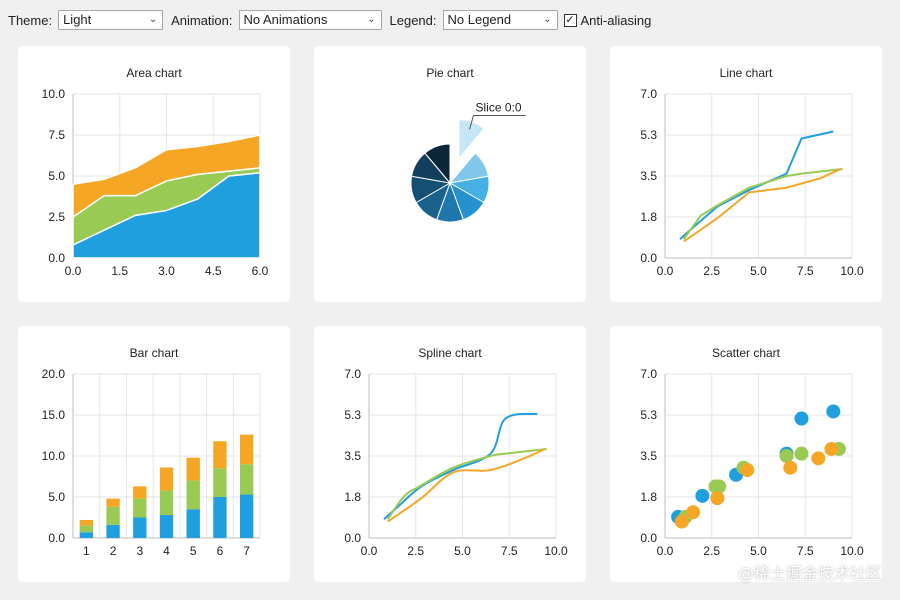 This screenshot has height=600, width=900. What do you see at coordinates (246, 551) in the screenshot?
I see `x-tick-label: 7` at bounding box center [246, 551].